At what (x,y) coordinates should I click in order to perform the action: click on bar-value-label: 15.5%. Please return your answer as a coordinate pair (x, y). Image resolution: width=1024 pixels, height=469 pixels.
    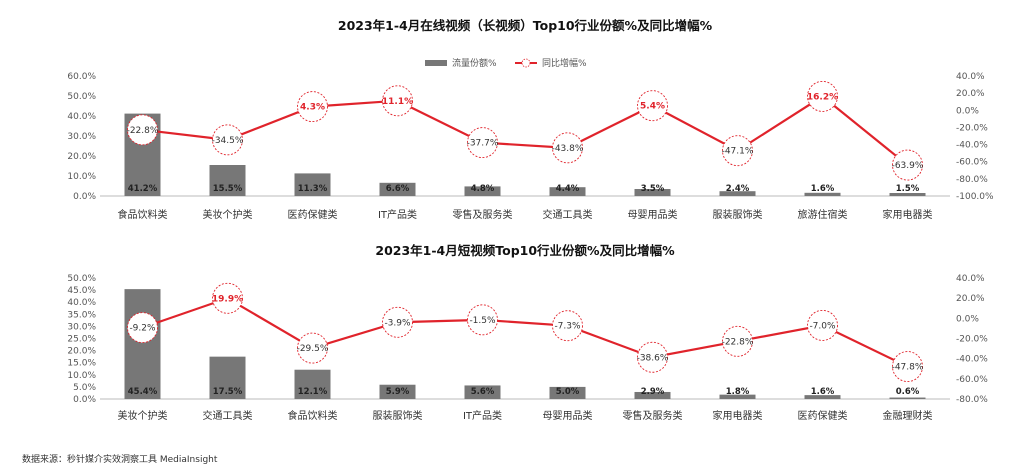
    Looking at the image, I should click on (228, 189).